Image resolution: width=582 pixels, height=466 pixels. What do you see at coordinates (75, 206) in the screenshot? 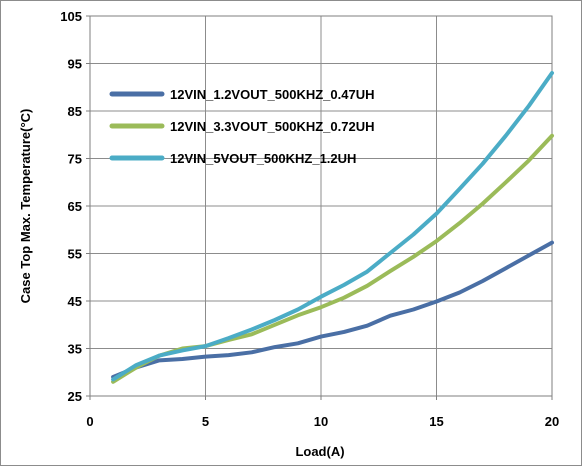
I see `y-tick-label: 65` at bounding box center [75, 206].